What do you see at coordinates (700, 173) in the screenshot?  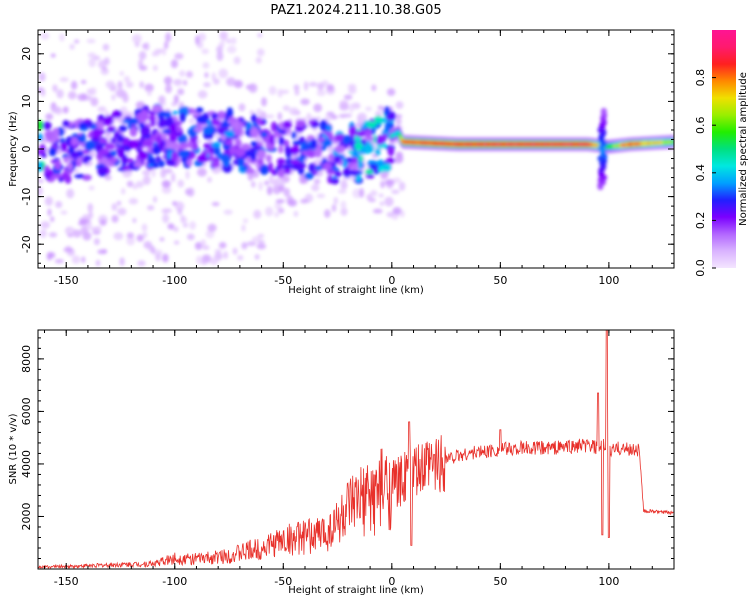 I see `colorbar-tick-label: 0.4` at bounding box center [700, 173].